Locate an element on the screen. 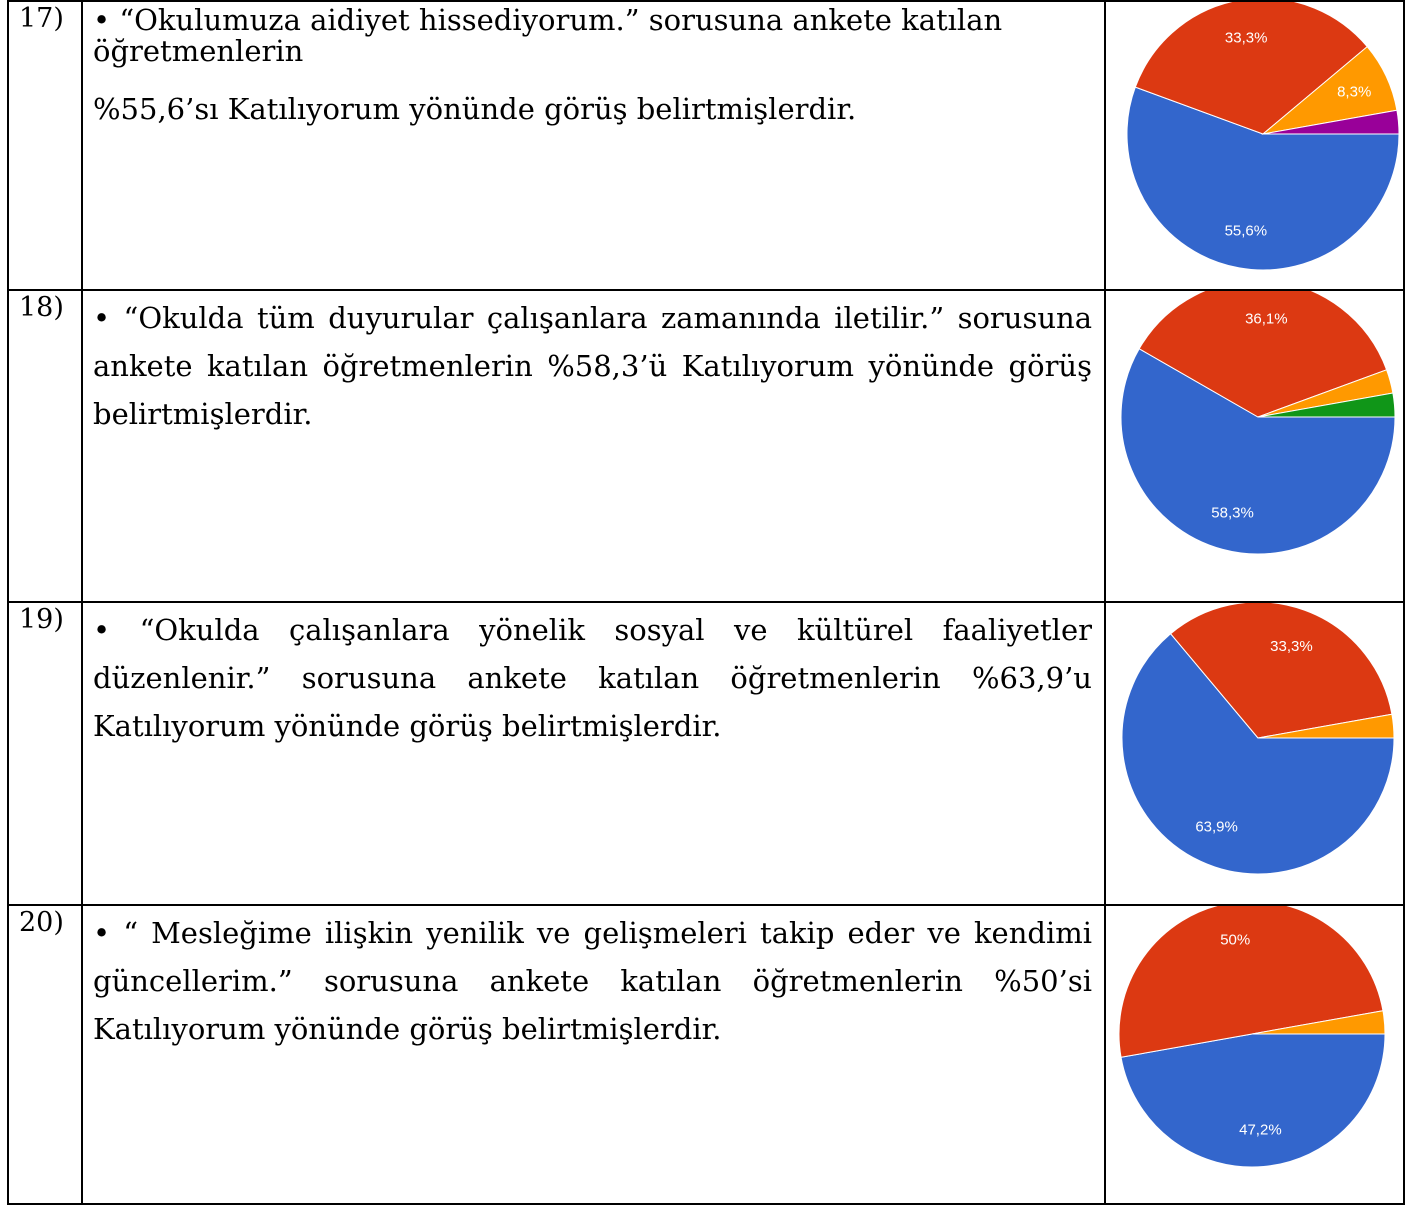 The image size is (1416, 1205). pie-slice-label: 58,3% is located at coordinates (1232, 512).